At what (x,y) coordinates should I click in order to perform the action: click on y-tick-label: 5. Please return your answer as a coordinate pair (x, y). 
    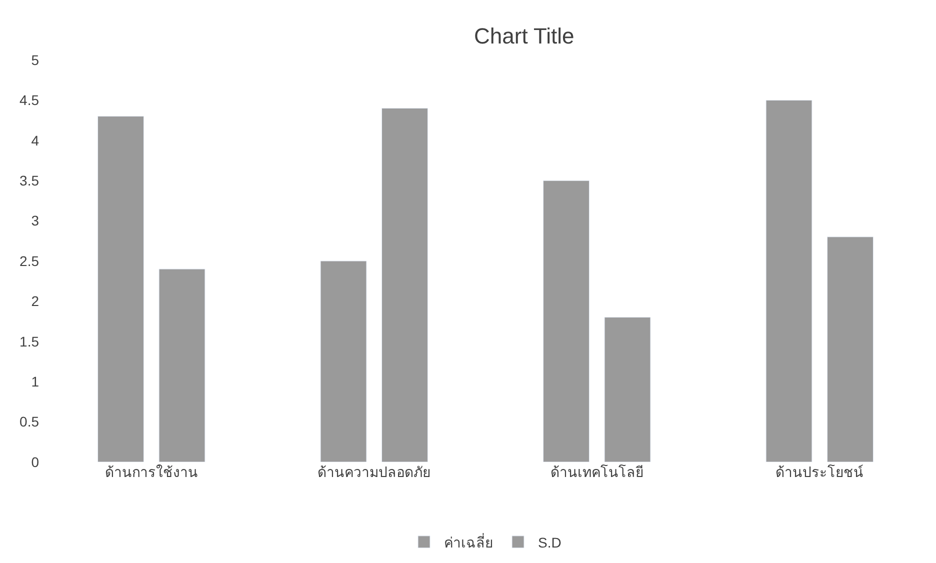
    Looking at the image, I should click on (35, 60).